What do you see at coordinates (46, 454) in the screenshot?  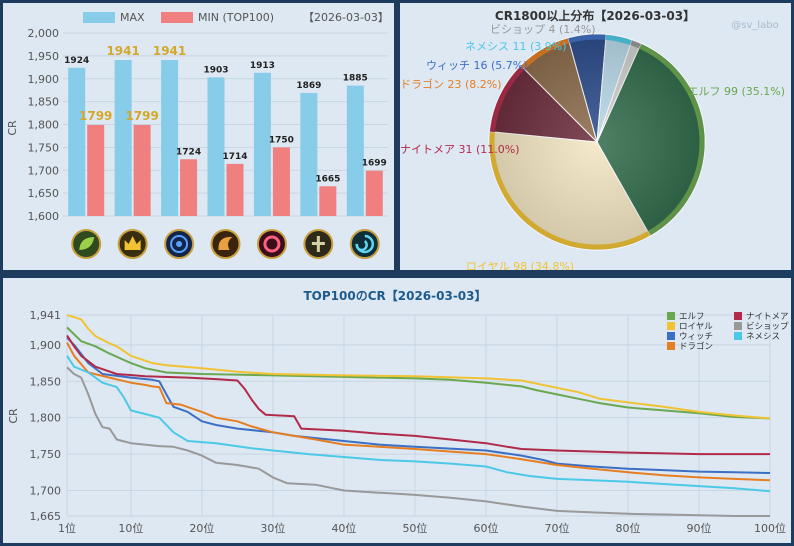 I see `line-ytick-label: 1,750` at bounding box center [46, 454].